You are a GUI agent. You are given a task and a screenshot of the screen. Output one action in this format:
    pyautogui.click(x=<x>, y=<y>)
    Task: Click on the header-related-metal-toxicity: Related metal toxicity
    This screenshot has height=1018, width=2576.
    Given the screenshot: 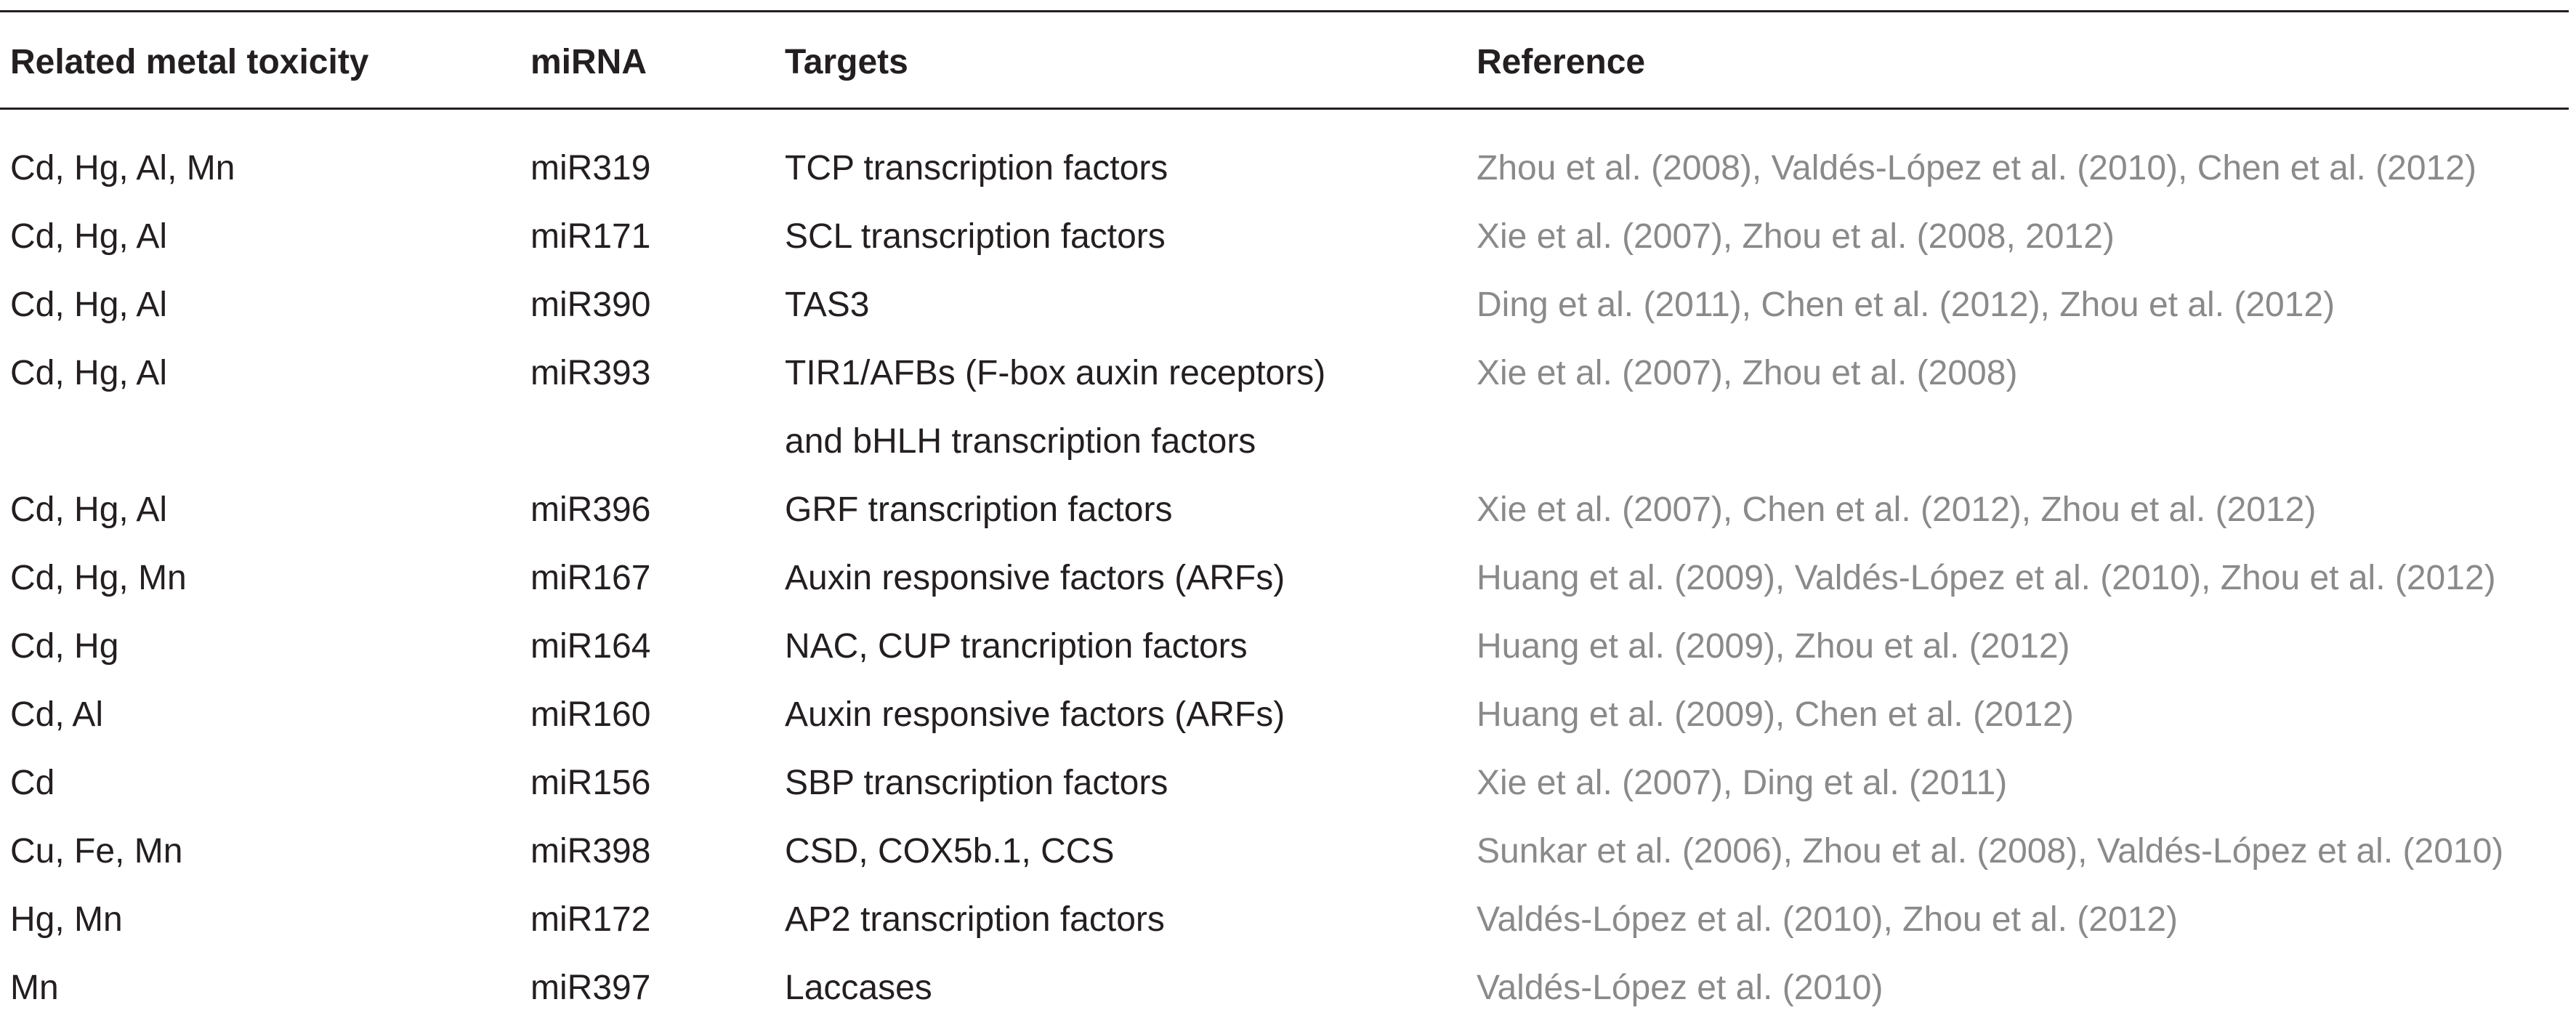 What is the action you would take?
    pyautogui.click(x=189, y=62)
    